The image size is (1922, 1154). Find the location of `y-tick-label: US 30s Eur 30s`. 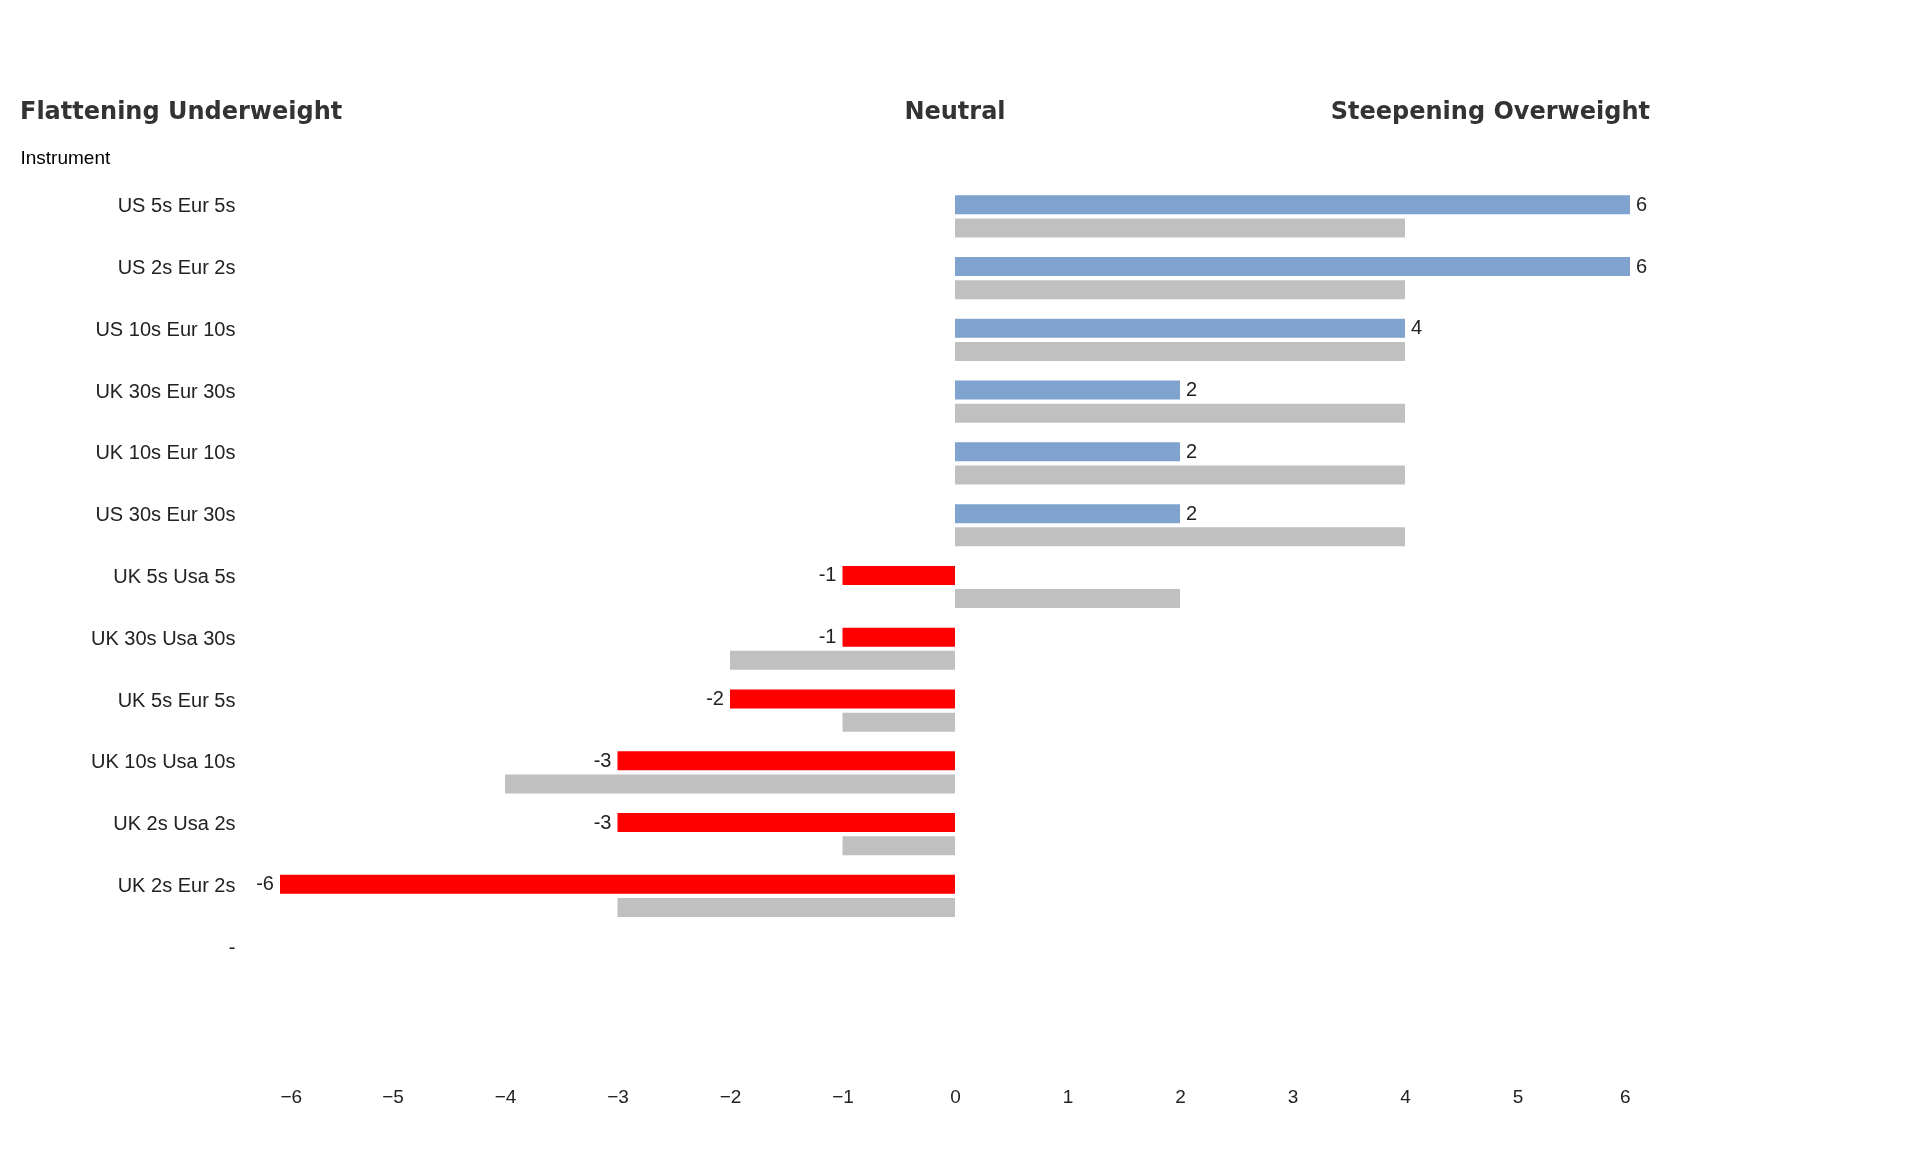

y-tick-label: US 30s Eur 30s is located at coordinates (165, 514).